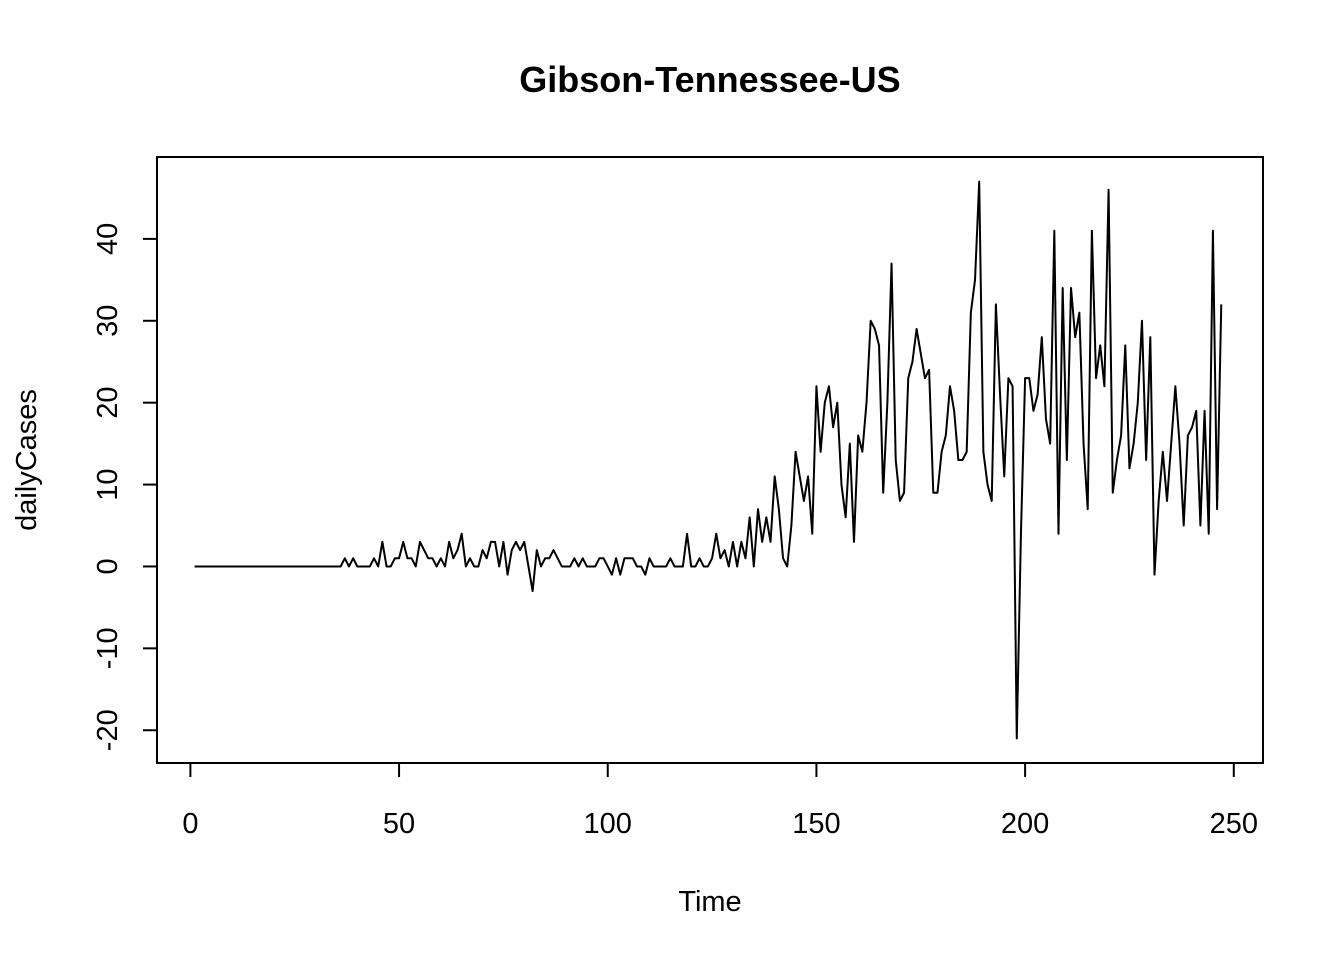 Image resolution: width=1344 pixels, height=960 pixels. I want to click on y-tick-label: 0, so click(108, 566).